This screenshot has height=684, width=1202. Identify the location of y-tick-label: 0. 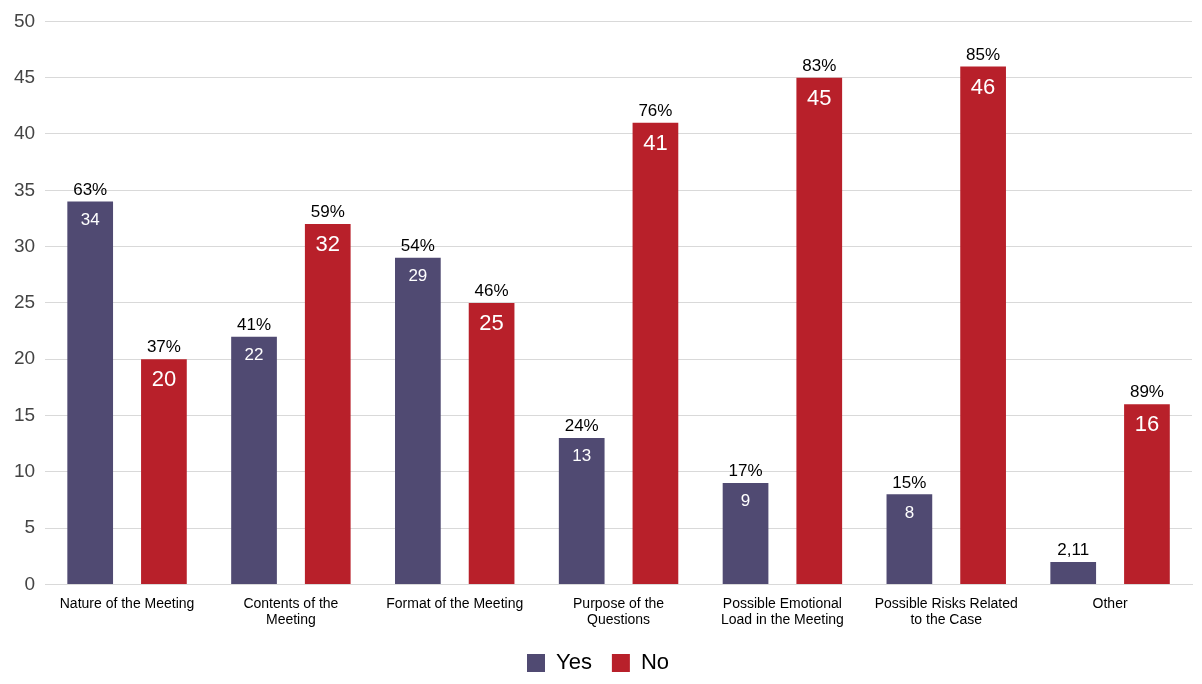
(30, 583).